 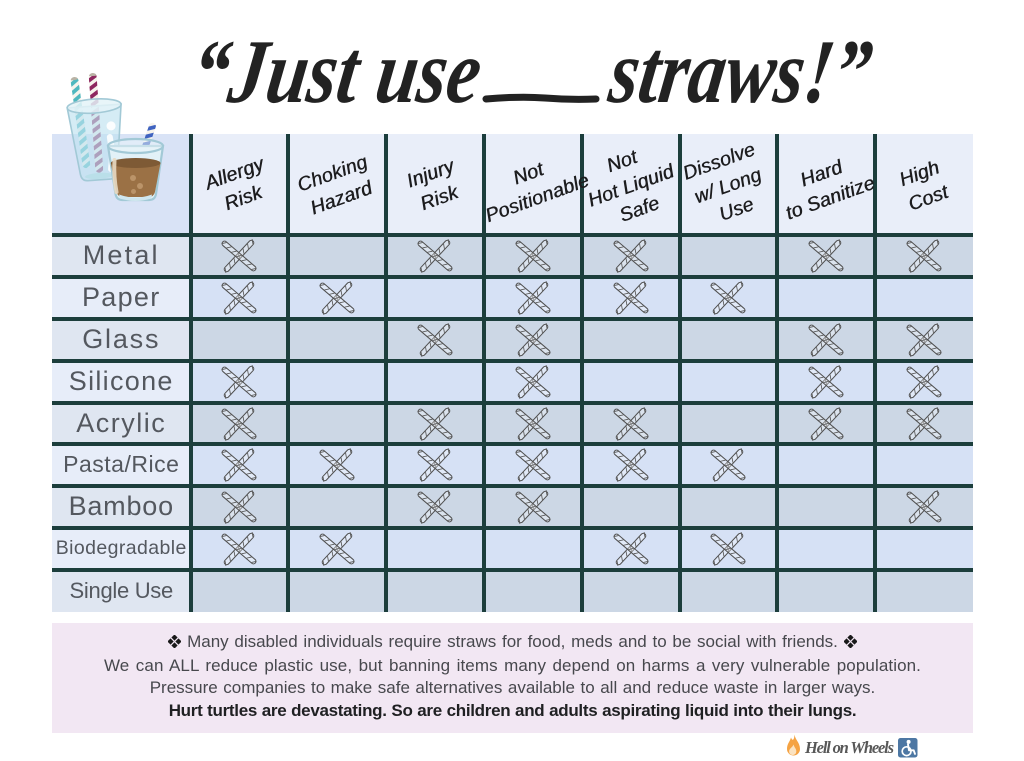 I want to click on svg-text: “Just use, so click(x=337, y=71).